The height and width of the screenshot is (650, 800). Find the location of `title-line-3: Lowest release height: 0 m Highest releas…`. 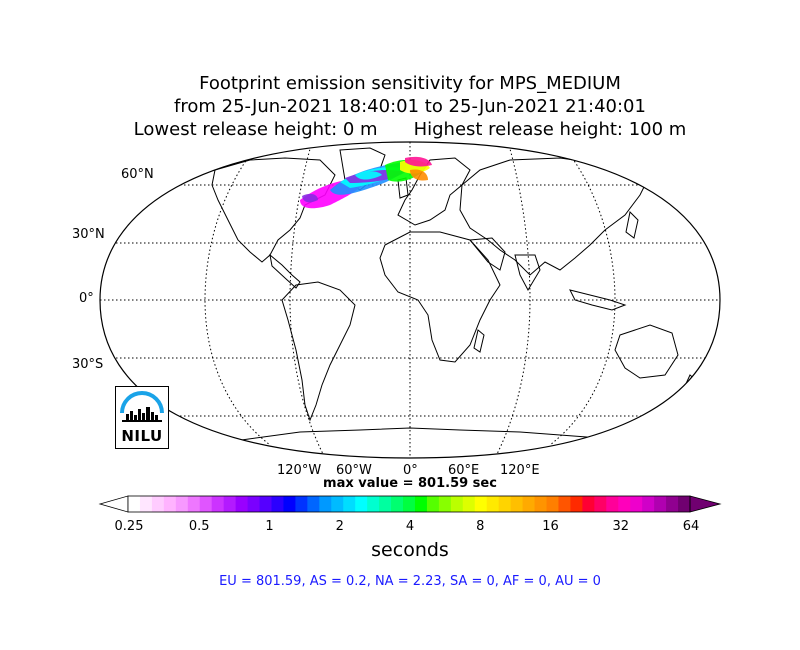

title-line-3: Lowest release height: 0 m Highest releas… is located at coordinates (400, 130).